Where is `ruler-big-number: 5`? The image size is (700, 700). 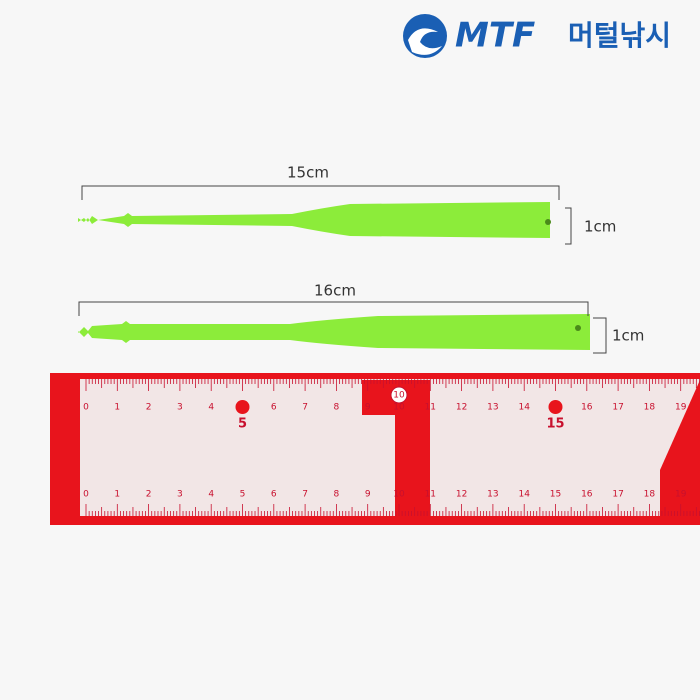 ruler-big-number: 5 is located at coordinates (242, 424).